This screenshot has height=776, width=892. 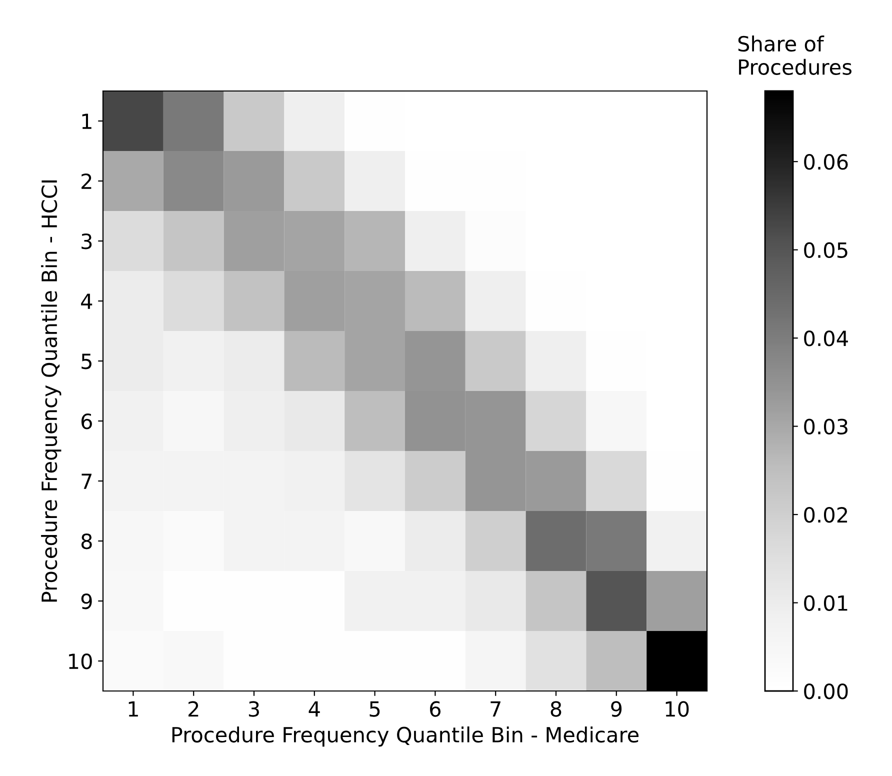 What do you see at coordinates (616, 709) in the screenshot?
I see `x-tick-label: 9` at bounding box center [616, 709].